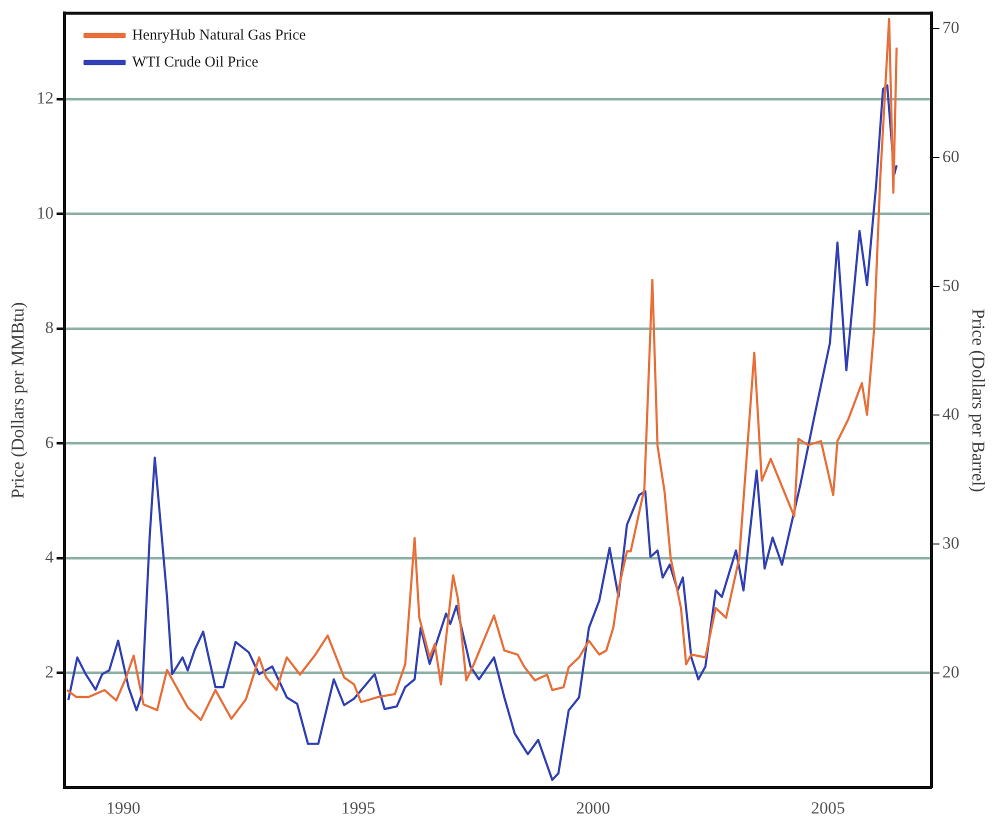 Image resolution: width=996 pixels, height=828 pixels. I want to click on y2-tick-label: 20, so click(951, 672).